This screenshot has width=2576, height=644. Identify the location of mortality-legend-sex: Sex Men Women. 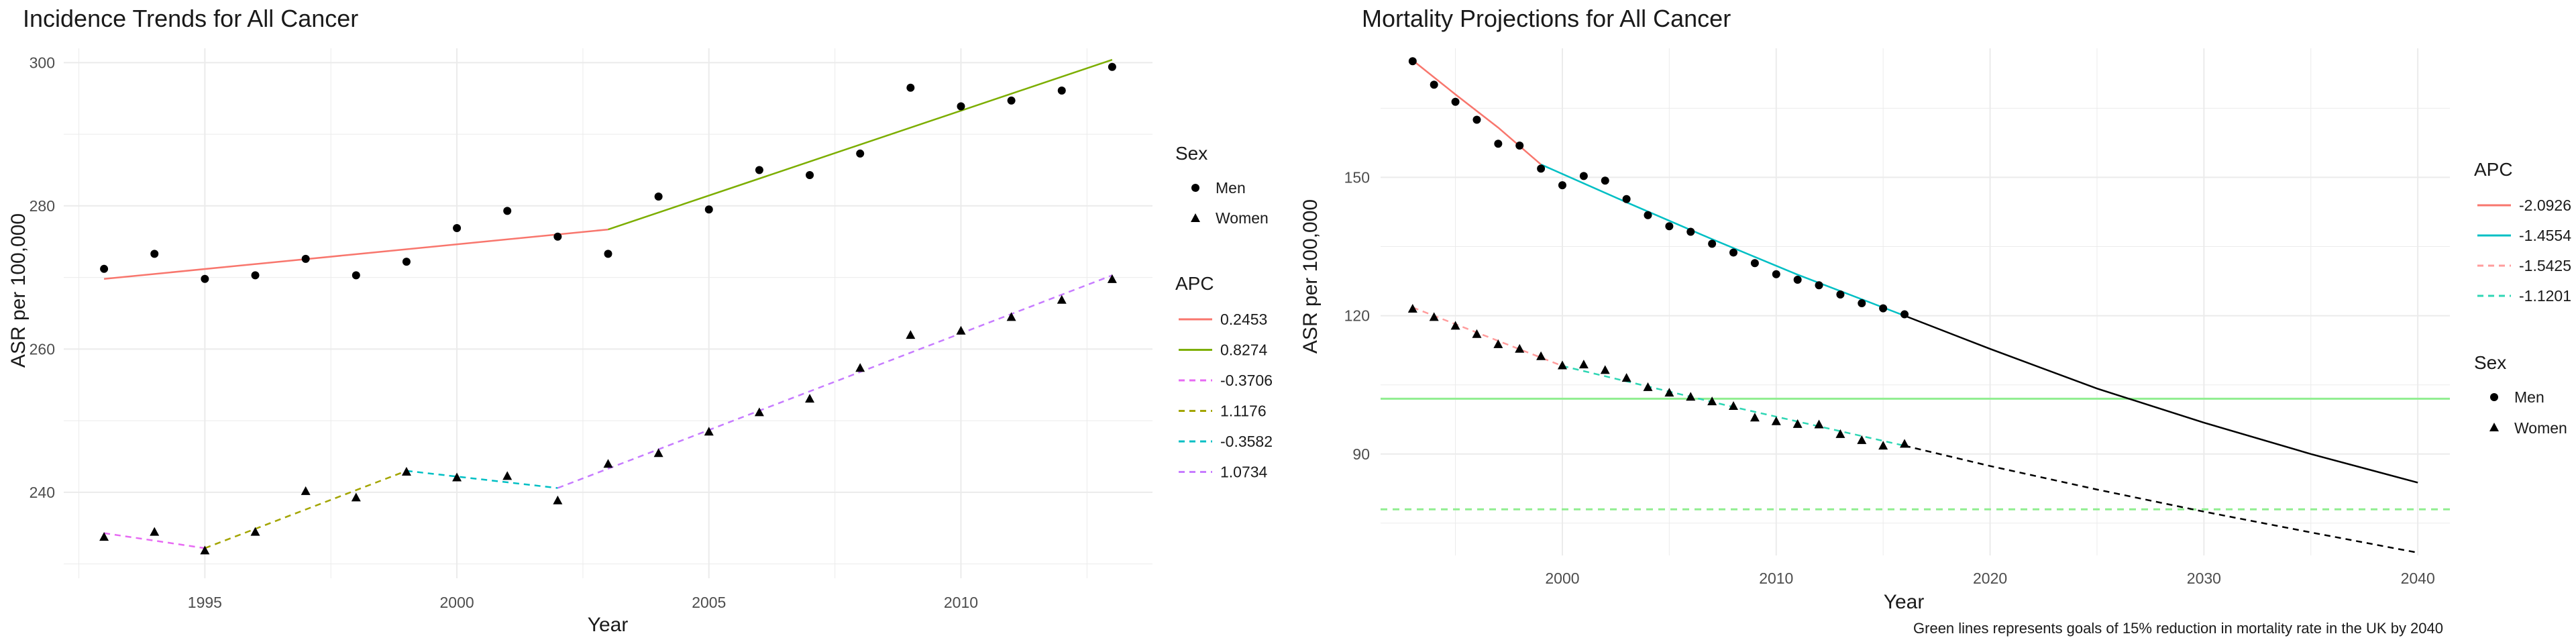
(2520, 394).